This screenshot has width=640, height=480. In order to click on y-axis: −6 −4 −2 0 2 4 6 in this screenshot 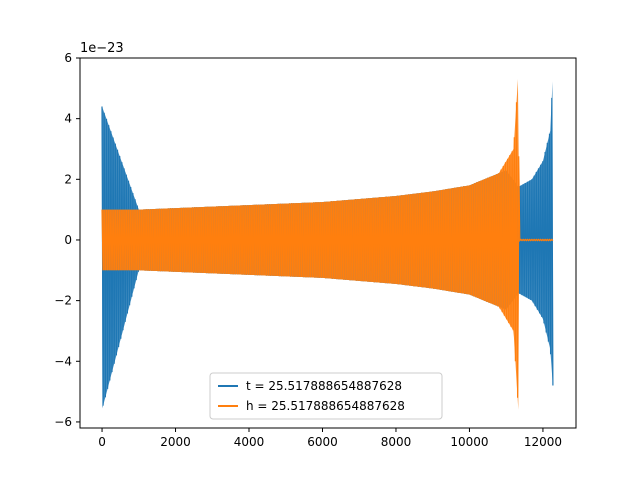, I will do `click(67, 240)`.